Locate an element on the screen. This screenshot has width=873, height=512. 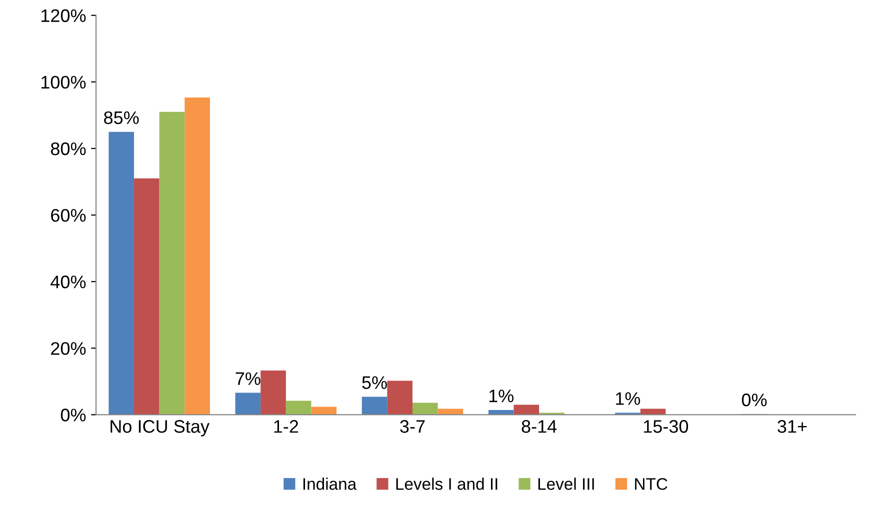
y-tick-label: 40% is located at coordinates (68, 282).